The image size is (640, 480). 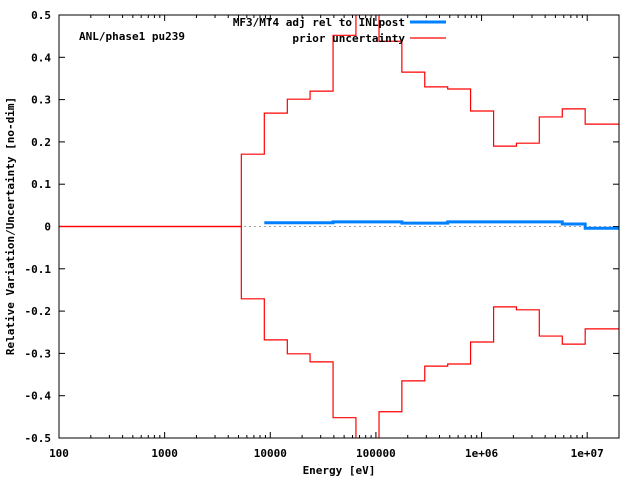 I want to click on y-tick-label: -0.2, so click(x=38, y=311).